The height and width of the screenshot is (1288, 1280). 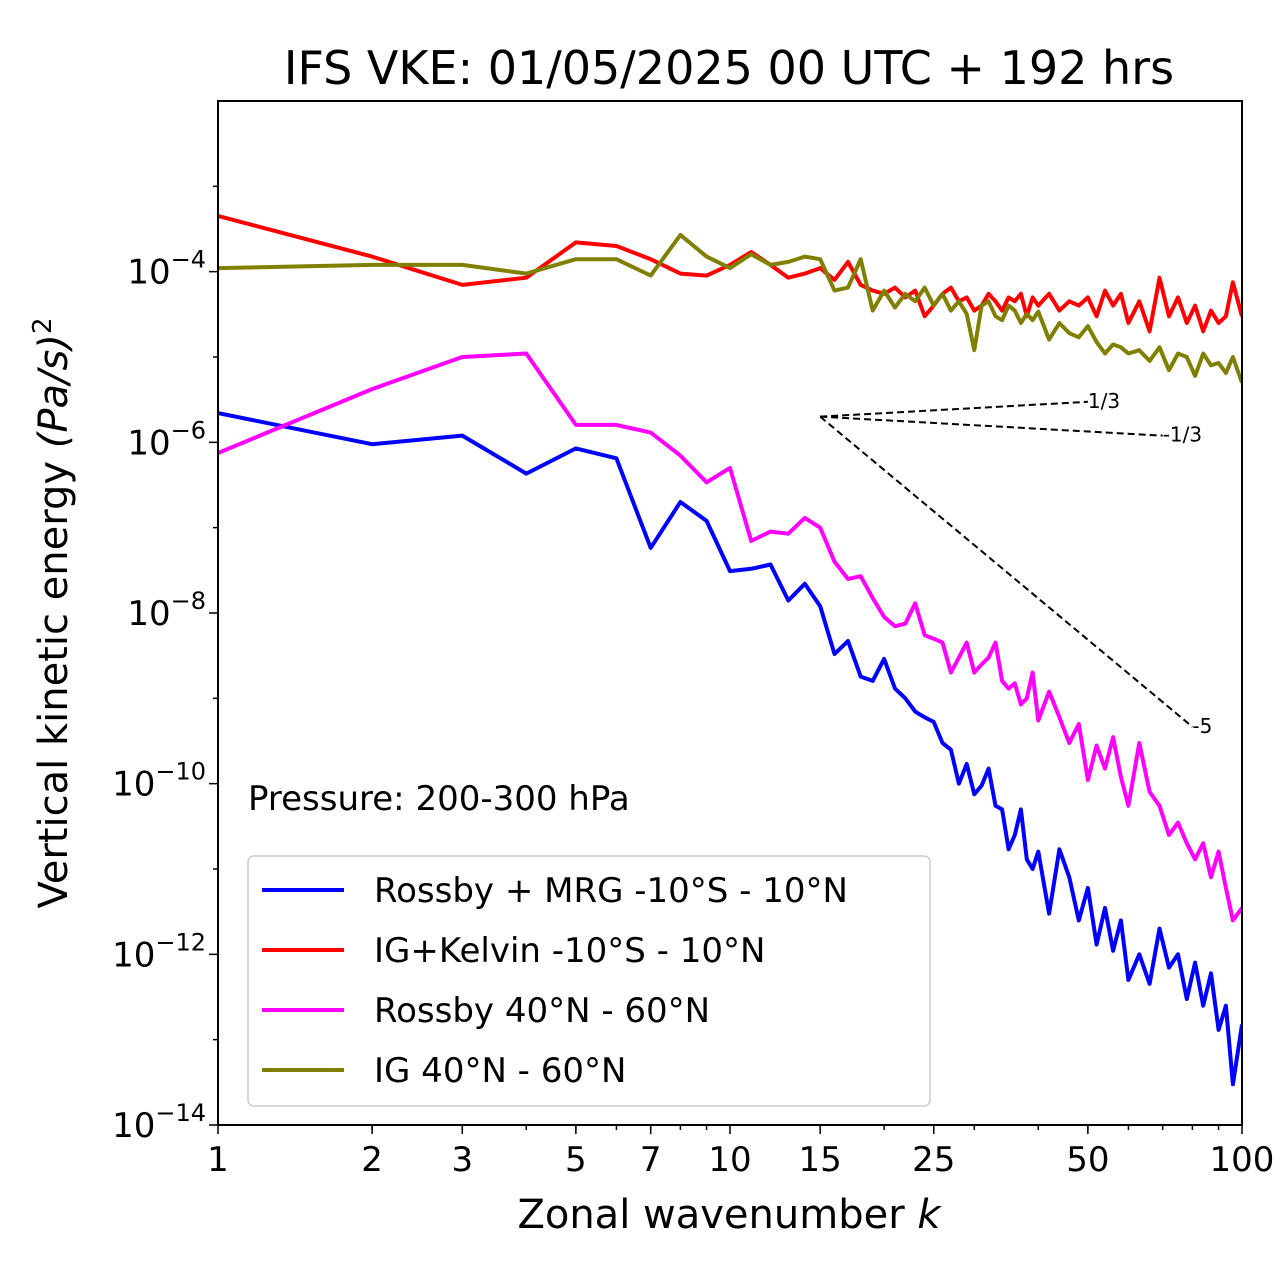 I want to click on y-axis-label-exponent: 2, so click(x=43, y=326).